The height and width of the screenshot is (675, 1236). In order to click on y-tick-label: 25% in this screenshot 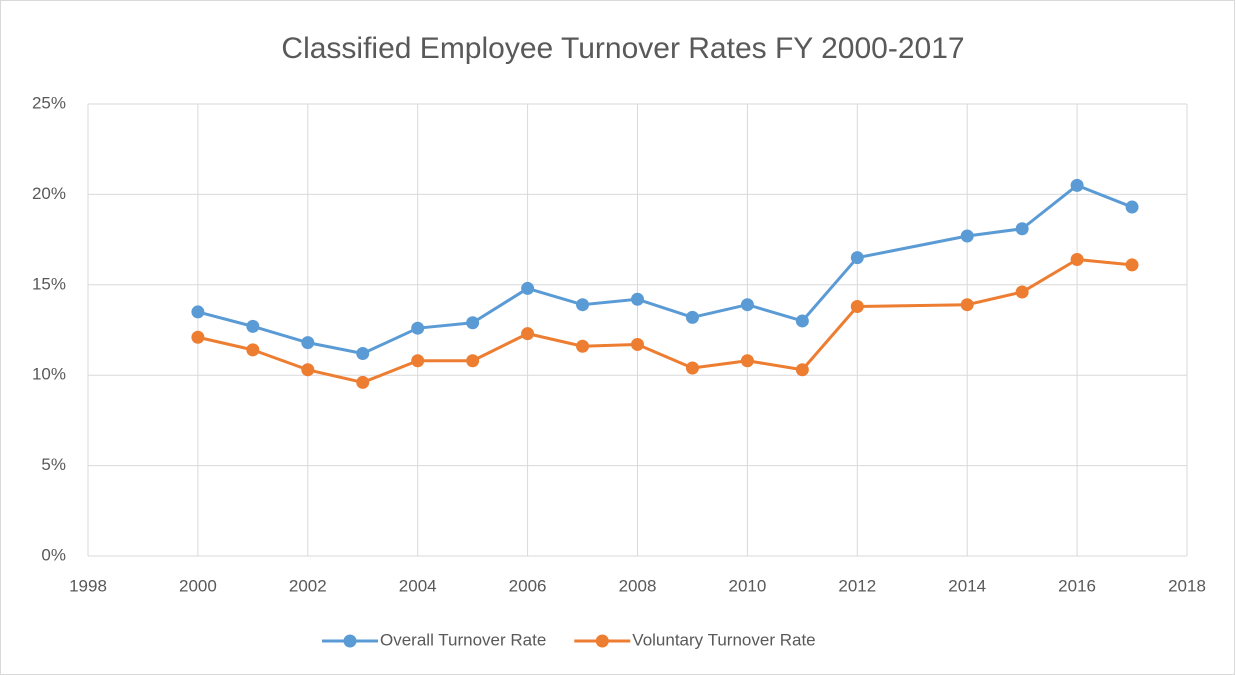, I will do `click(49, 102)`.